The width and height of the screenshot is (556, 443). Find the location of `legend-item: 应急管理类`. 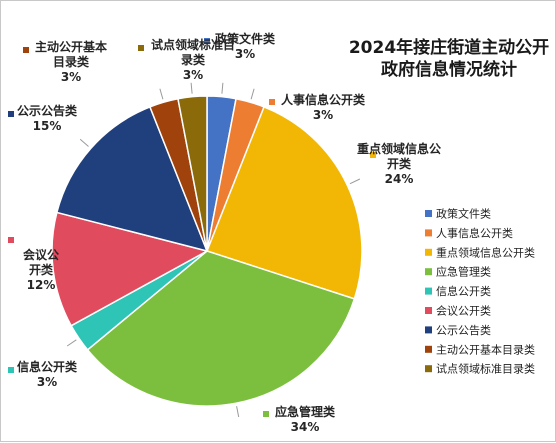

legend-item: 应急管理类 is located at coordinates (458, 272).